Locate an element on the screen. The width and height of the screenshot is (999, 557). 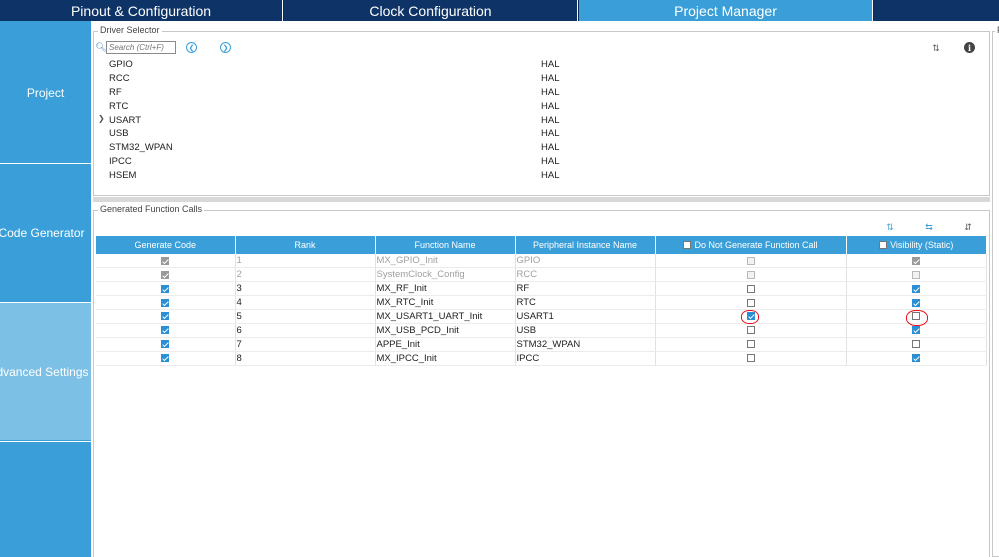
table-row: 5 MX_USART1_UART_Init USART1 is located at coordinates (541, 316).